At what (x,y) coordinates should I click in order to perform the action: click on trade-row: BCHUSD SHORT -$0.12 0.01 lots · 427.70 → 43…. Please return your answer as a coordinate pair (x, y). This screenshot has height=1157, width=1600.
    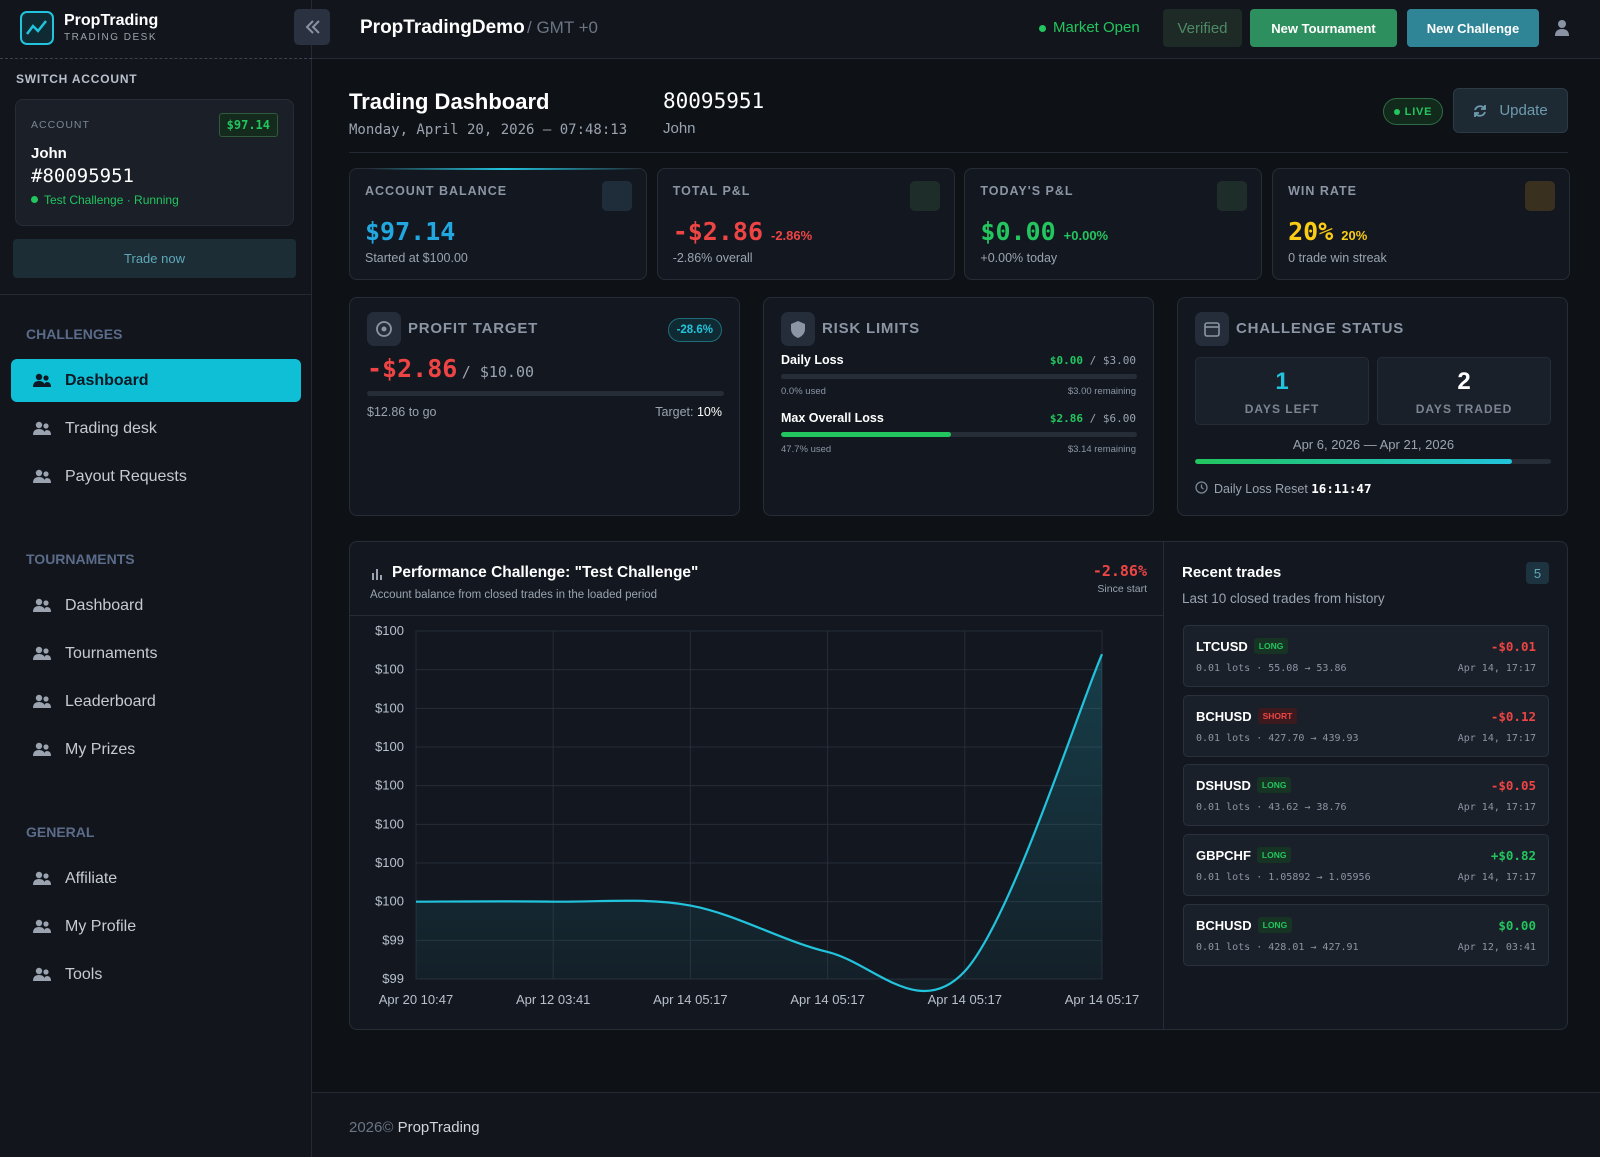
    Looking at the image, I should click on (1366, 725).